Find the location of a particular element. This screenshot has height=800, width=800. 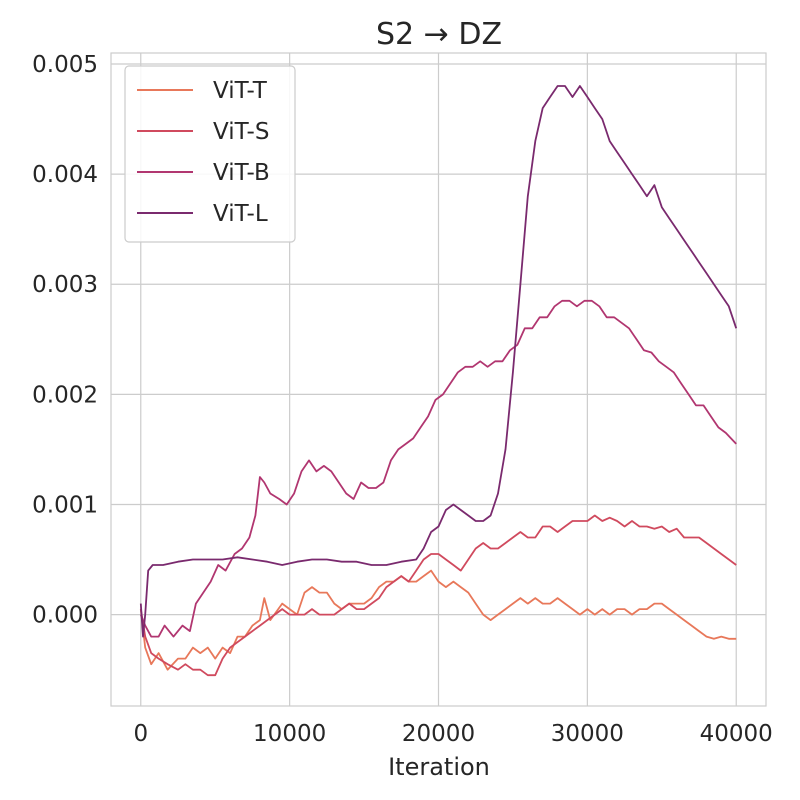

chart-title: S2 → DZ is located at coordinates (439, 34).